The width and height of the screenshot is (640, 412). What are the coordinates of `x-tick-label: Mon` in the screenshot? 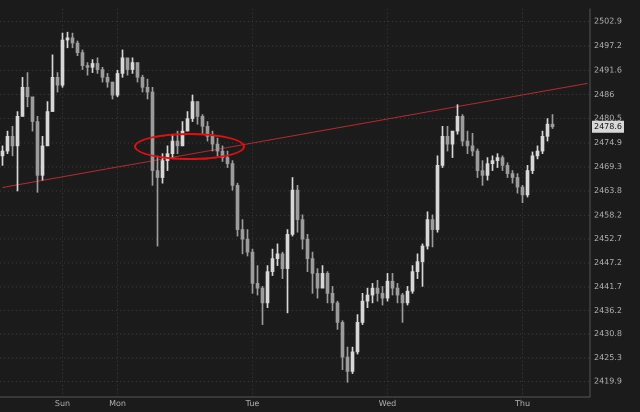 It's located at (117, 403).